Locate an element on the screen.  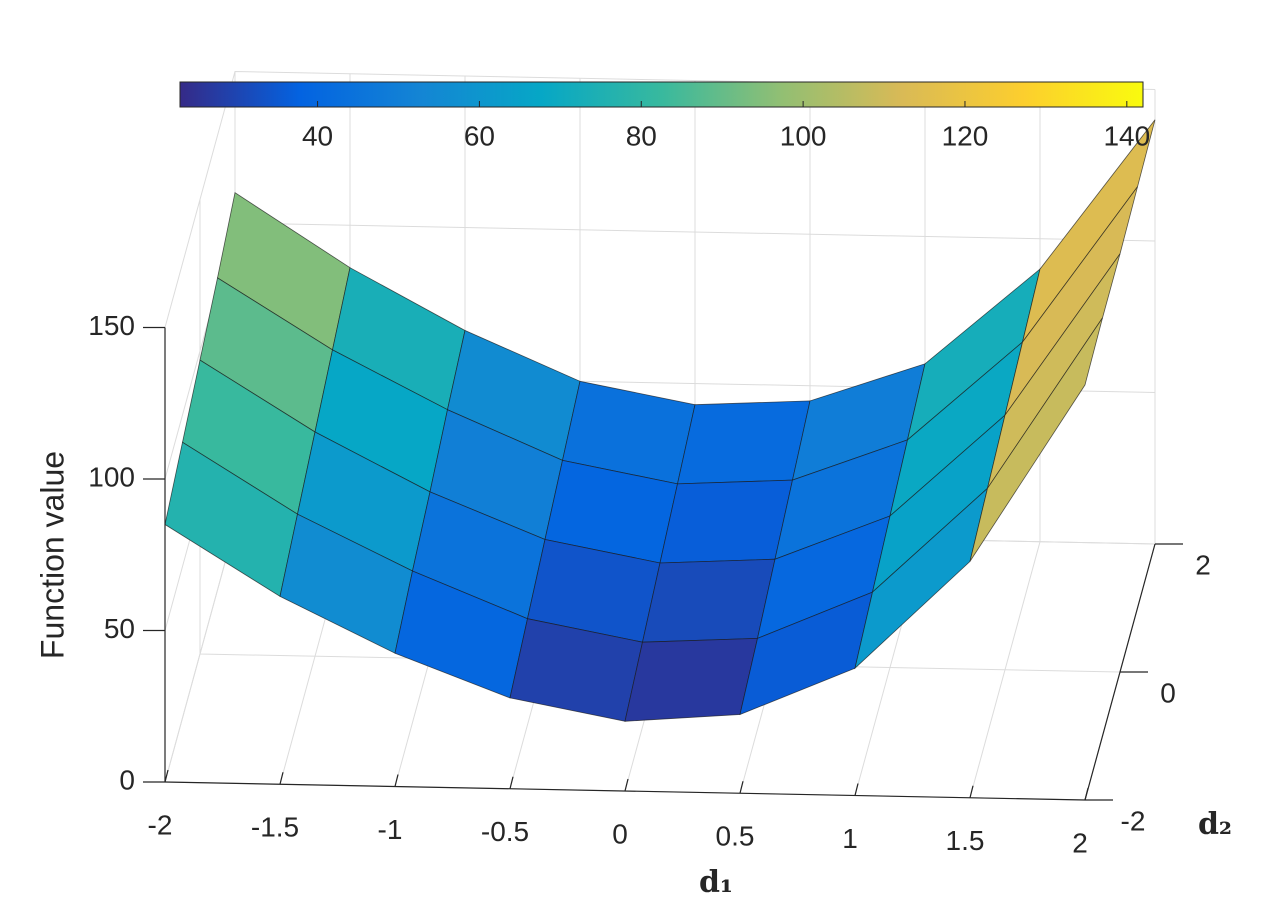
colorbar-tick-label: 40 is located at coordinates (317, 135).